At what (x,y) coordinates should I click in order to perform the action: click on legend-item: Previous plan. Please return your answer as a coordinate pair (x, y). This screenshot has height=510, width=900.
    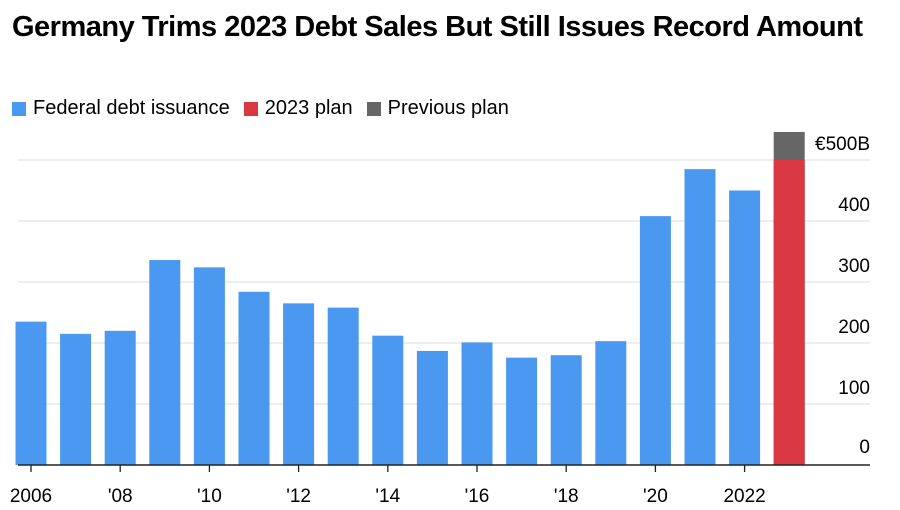
    Looking at the image, I should click on (437, 108).